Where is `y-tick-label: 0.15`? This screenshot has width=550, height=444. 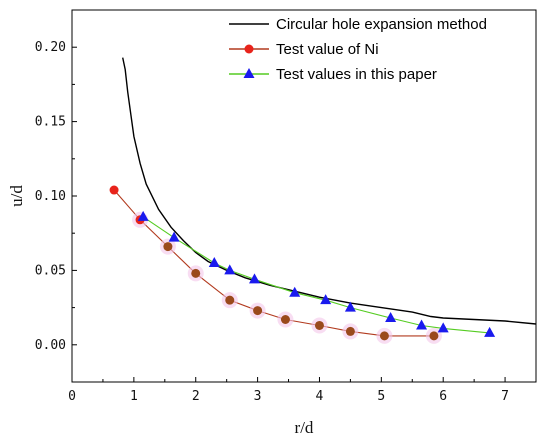
y-tick-label: 0.15 is located at coordinates (50, 122).